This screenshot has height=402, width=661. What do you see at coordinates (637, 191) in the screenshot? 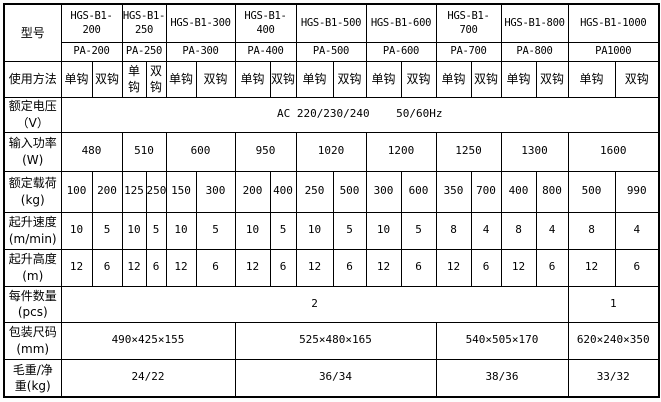
I see `load-value-cell: 990` at bounding box center [637, 191].